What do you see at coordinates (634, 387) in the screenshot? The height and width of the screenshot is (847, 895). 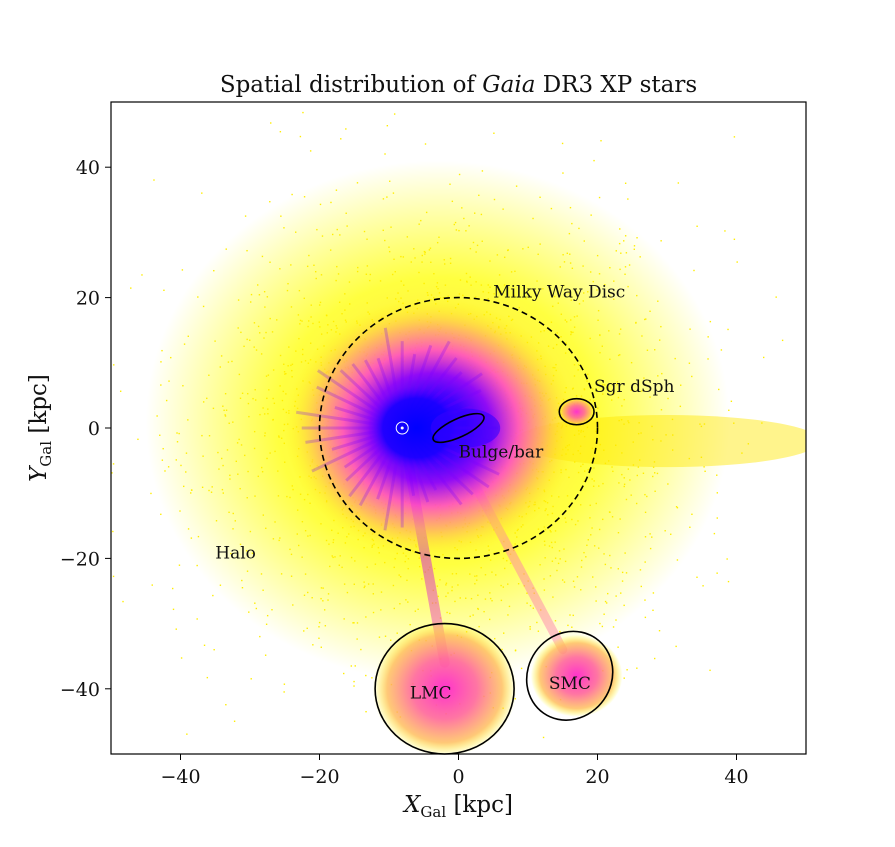 I see `sgr-dsph-label: Sgr dSph` at bounding box center [634, 387].